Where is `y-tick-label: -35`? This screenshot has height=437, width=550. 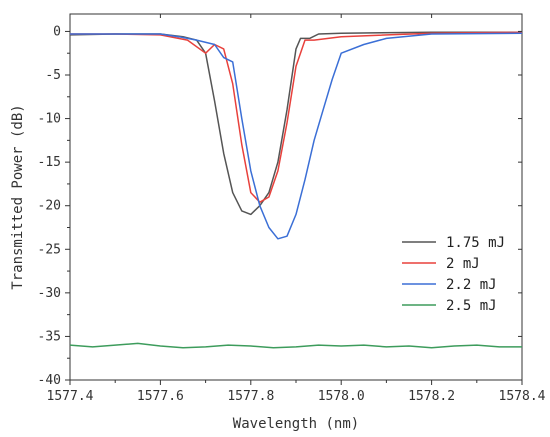
y-tick-label: -35 is located at coordinates (49, 336).